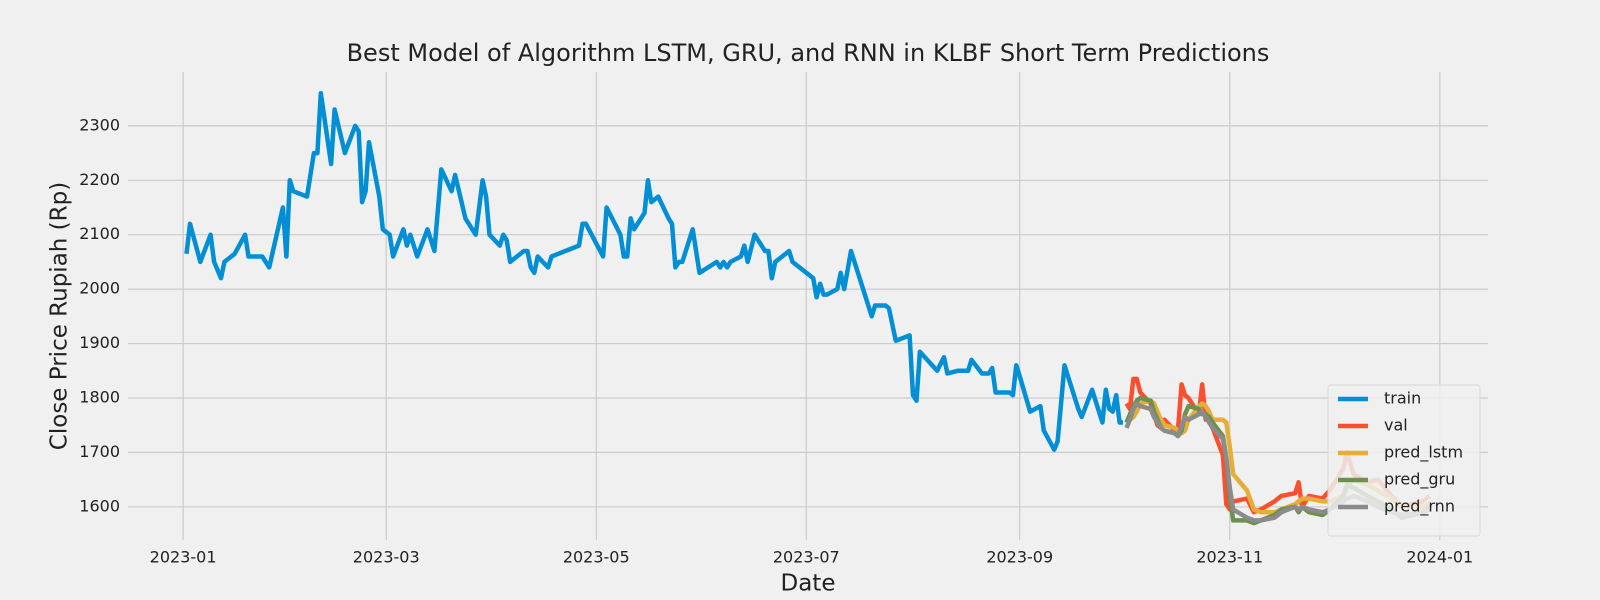  Describe the element at coordinates (386, 557) in the screenshot. I see `x-tick-label: 2023-03` at that location.